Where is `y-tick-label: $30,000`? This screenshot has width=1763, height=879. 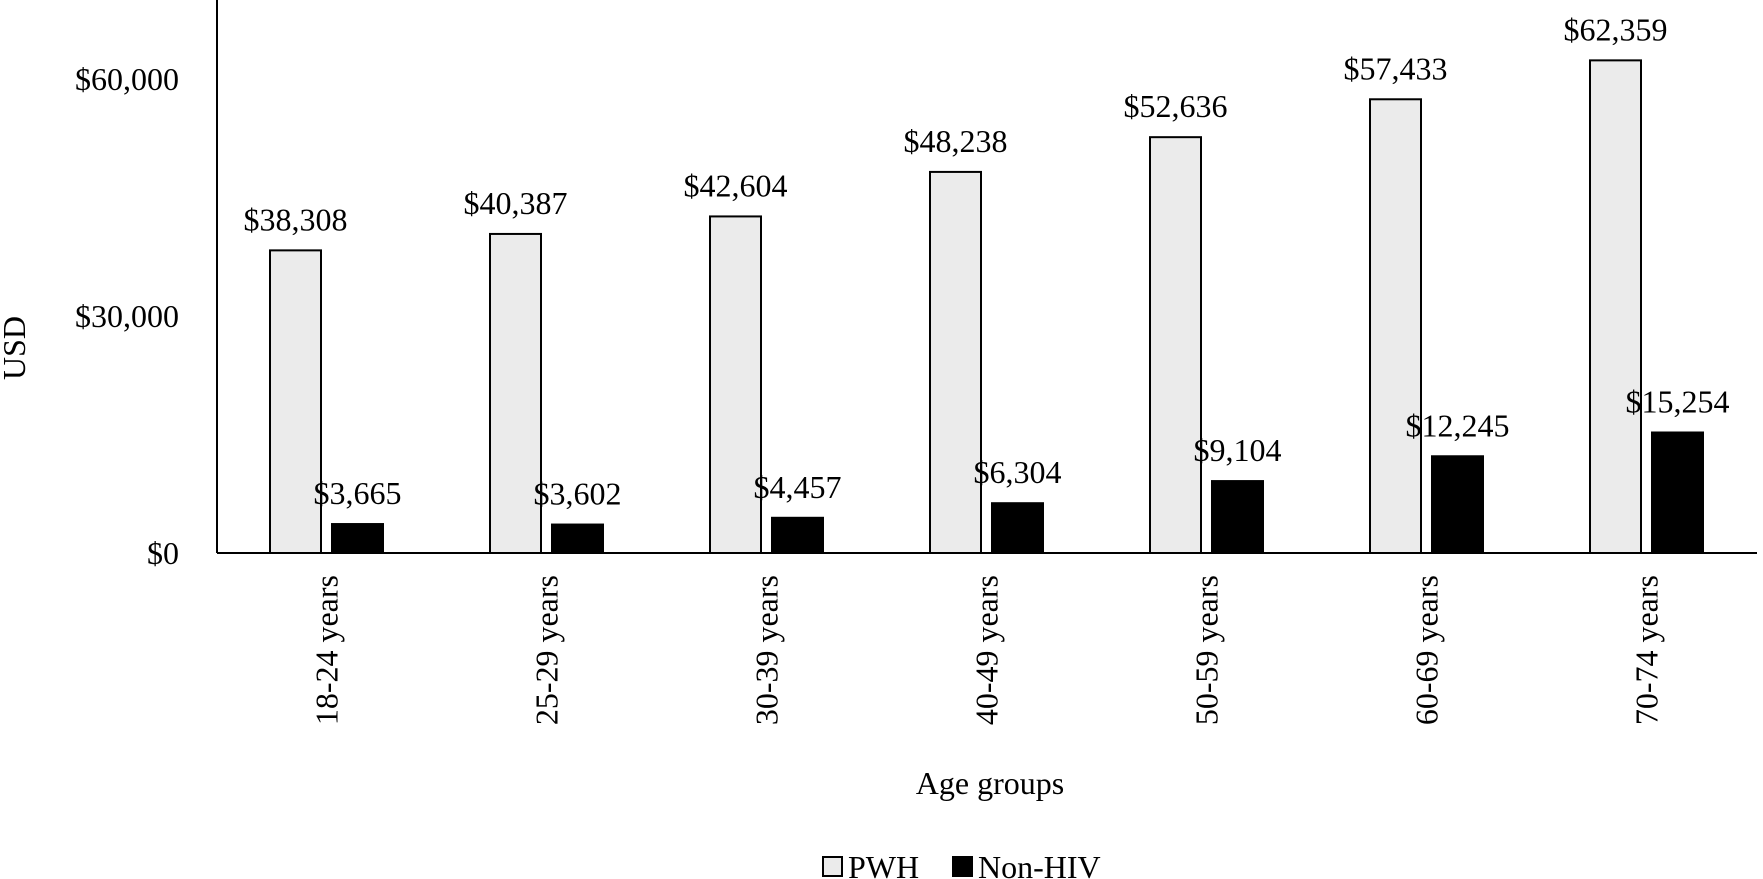 y-tick-label: $30,000 is located at coordinates (127, 316).